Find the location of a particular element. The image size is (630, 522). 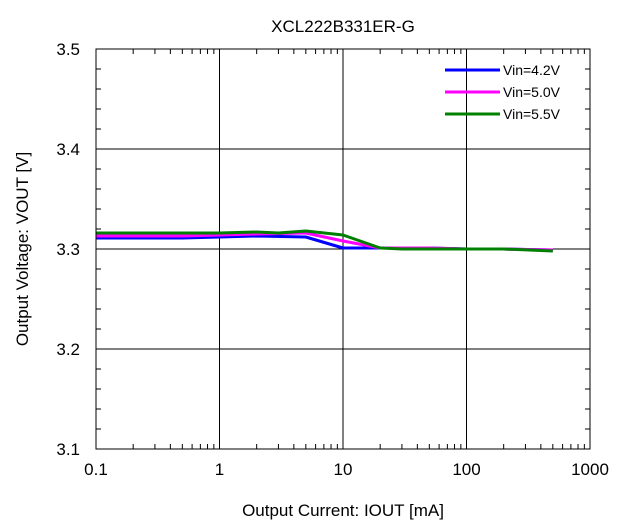

legend: Vin=4.2V Vin=5.0V Vin=5.5V is located at coordinates (503, 92).